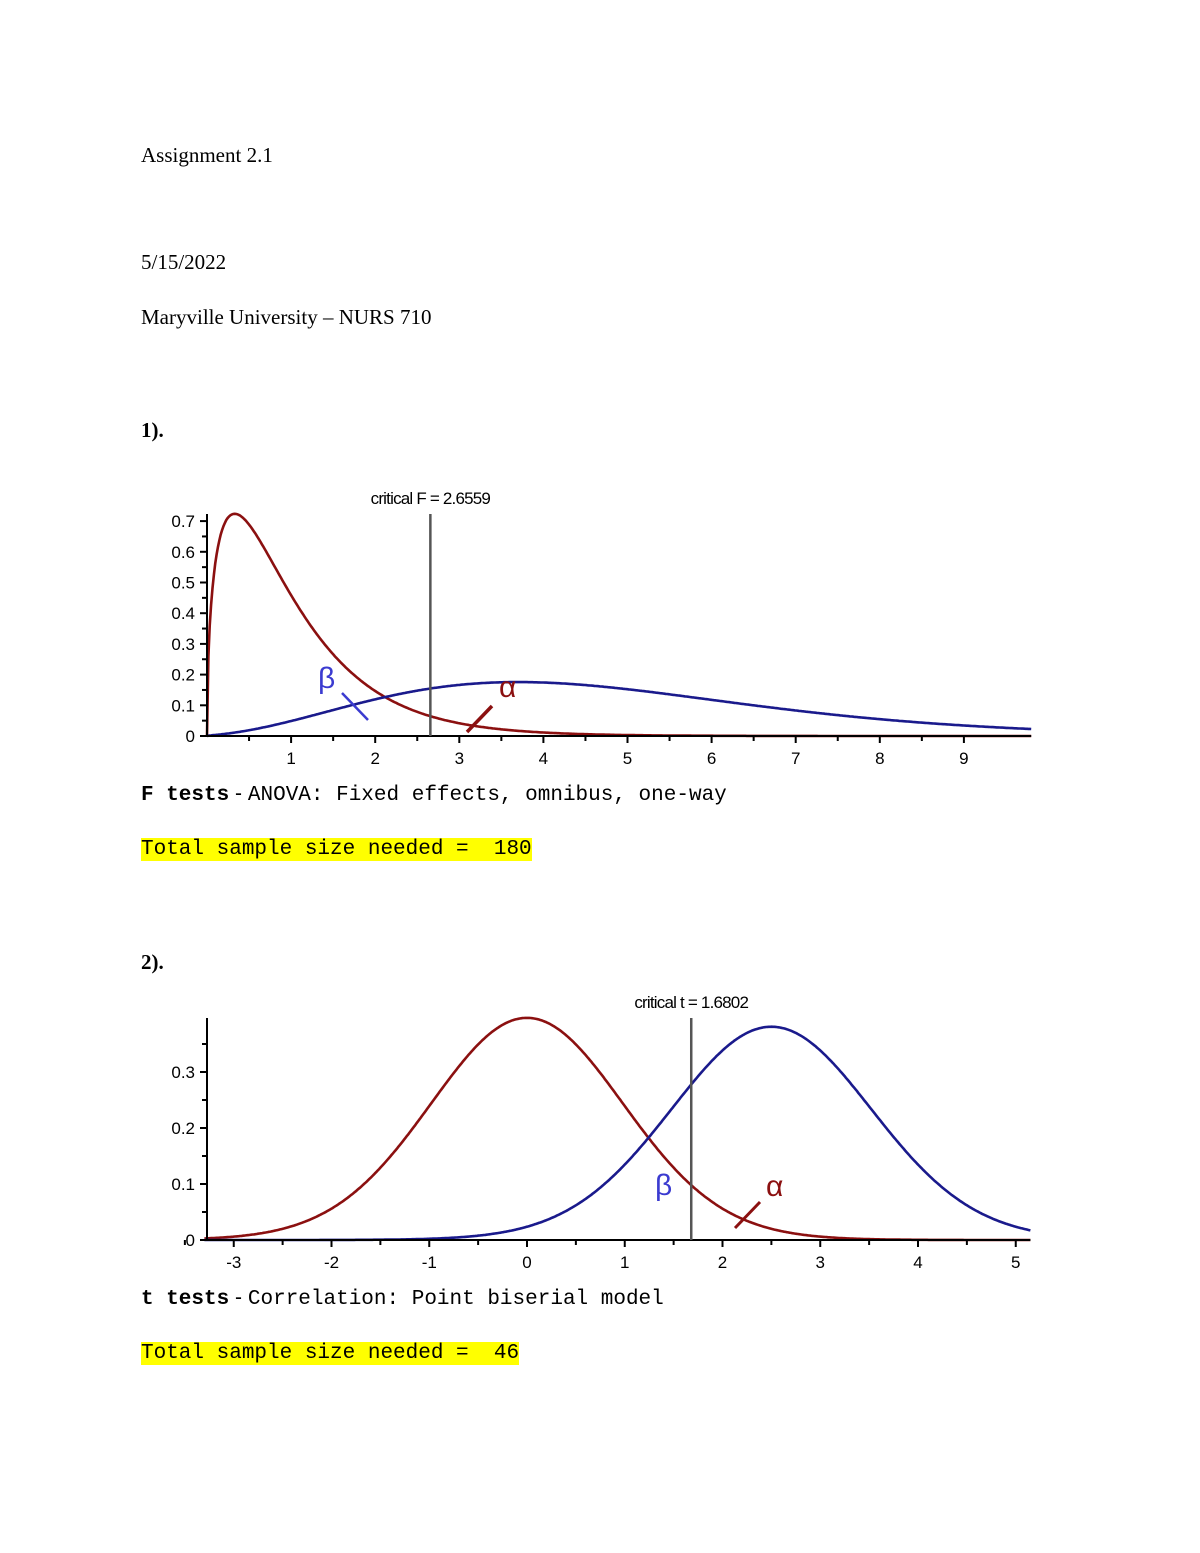 Image resolution: width=1200 pixels, height=1553 pixels. Describe the element at coordinates (286, 317) in the screenshot. I see `institution-course: Maryville University – NURS 710` at that location.